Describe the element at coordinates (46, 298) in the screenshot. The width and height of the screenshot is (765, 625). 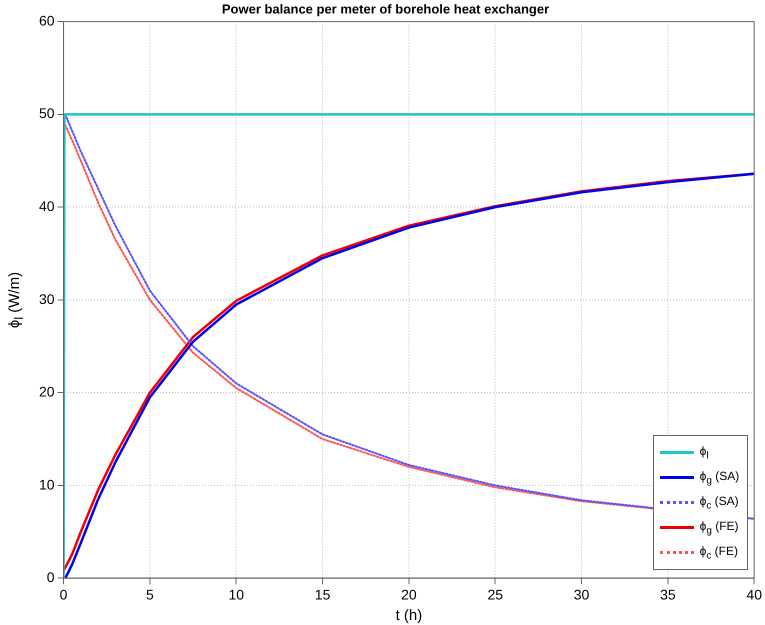
I see `y-tick-label: 30` at that location.